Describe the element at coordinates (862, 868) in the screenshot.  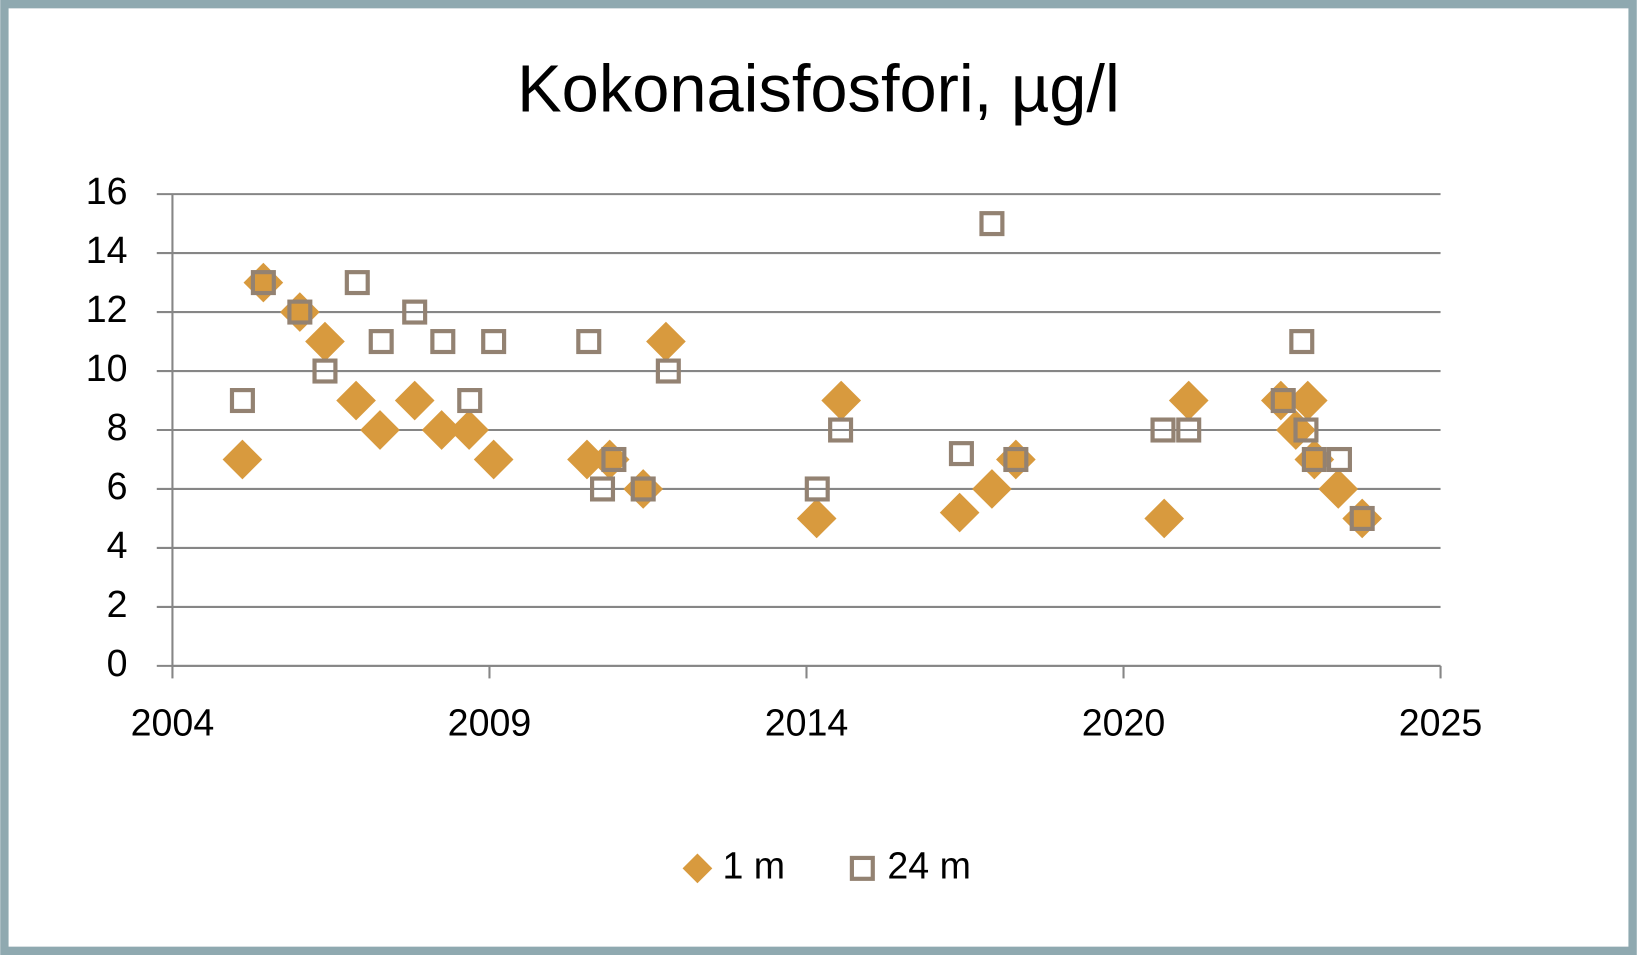
I see `legend-square` at that location.